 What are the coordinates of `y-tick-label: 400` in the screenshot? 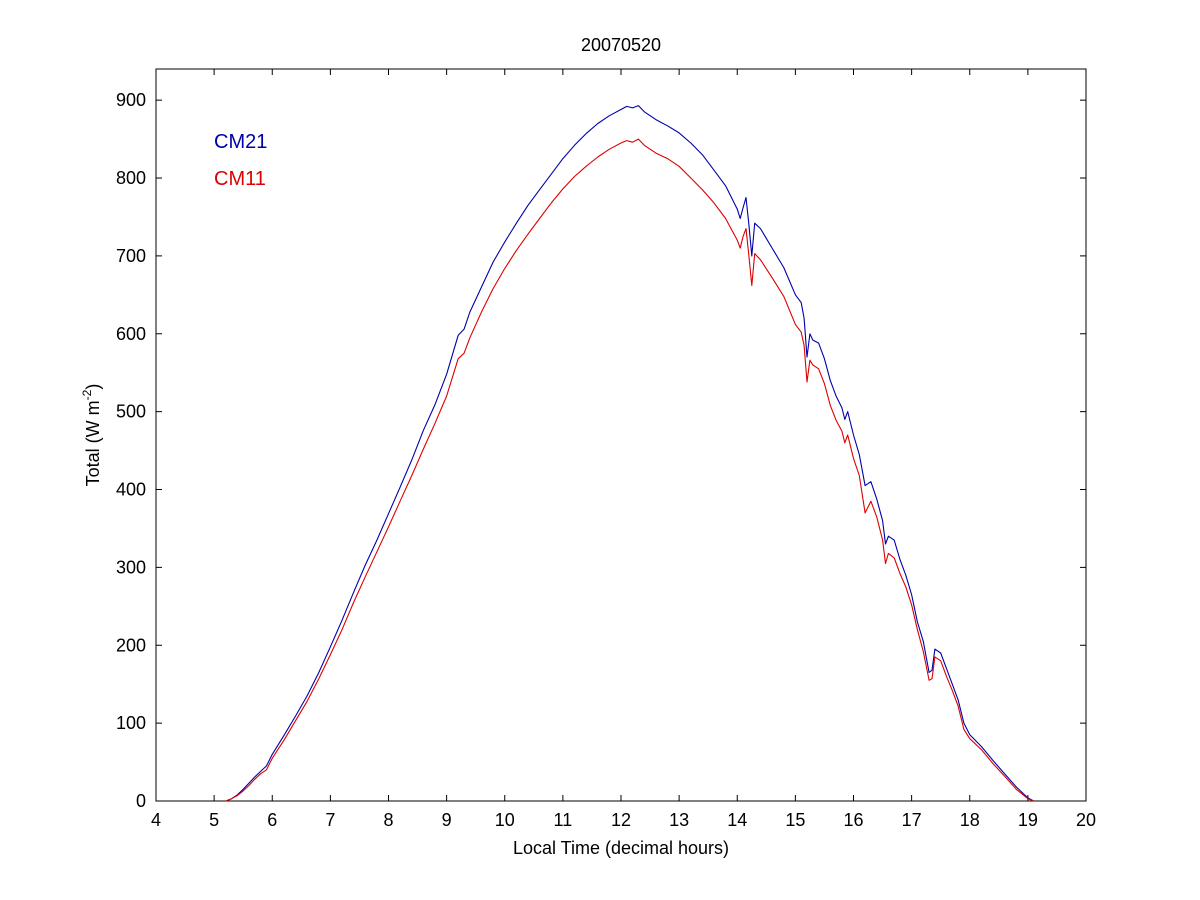 It's located at (131, 490).